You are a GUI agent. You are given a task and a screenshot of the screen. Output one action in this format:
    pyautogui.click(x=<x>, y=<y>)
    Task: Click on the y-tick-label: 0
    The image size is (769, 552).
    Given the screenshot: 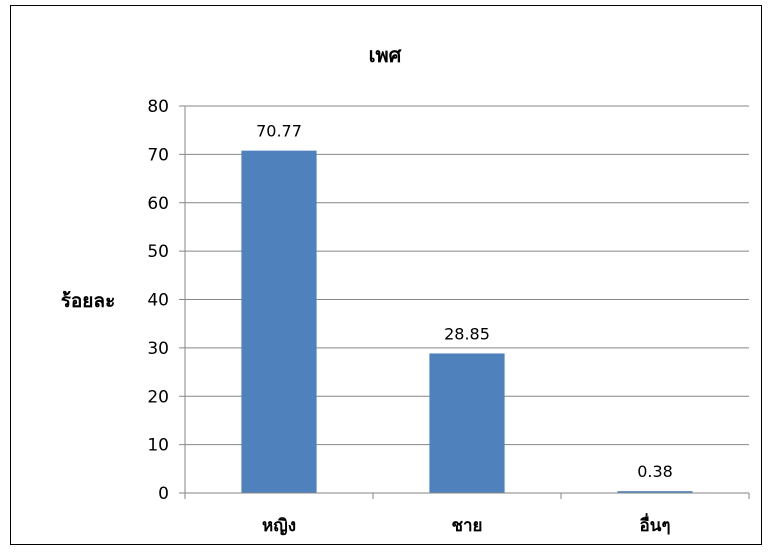 What is the action you would take?
    pyautogui.click(x=163, y=494)
    